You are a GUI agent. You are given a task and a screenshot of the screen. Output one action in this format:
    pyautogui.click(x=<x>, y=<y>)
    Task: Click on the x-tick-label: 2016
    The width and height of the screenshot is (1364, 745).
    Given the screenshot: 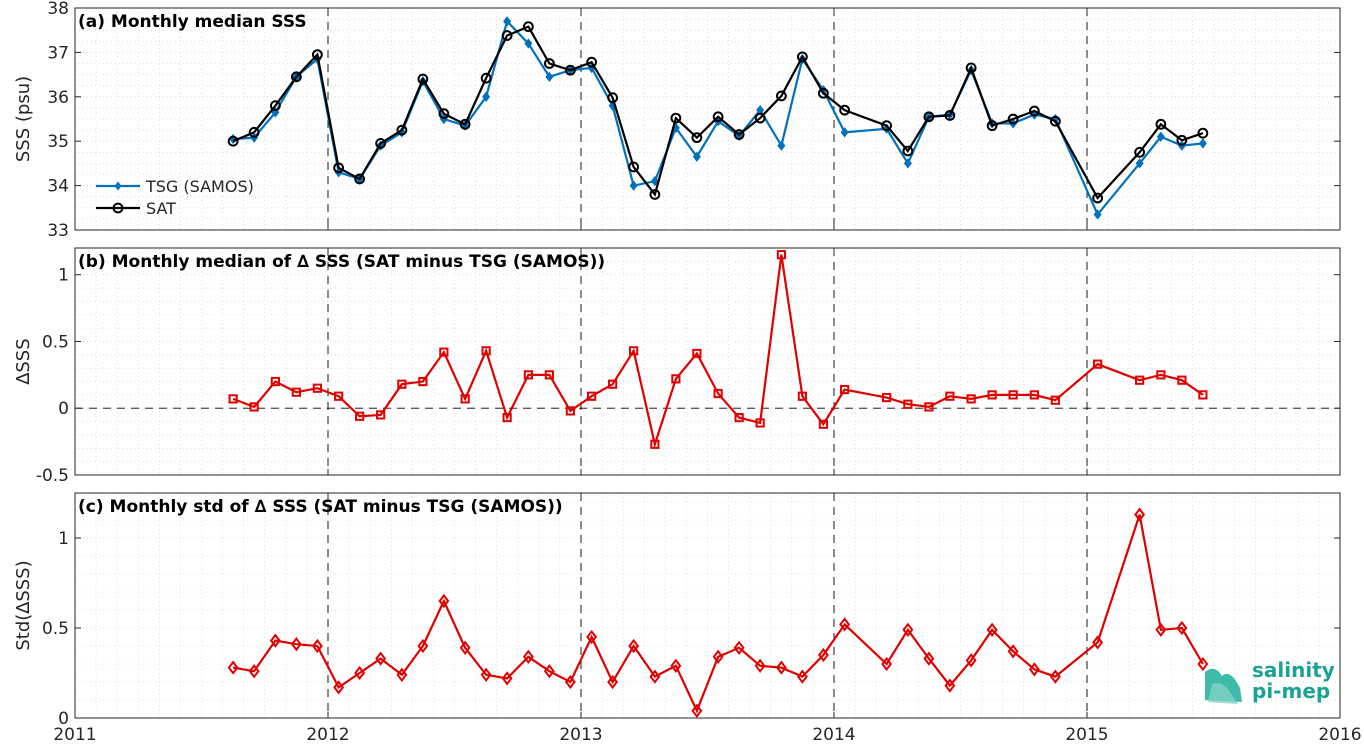 What is the action you would take?
    pyautogui.click(x=1339, y=735)
    